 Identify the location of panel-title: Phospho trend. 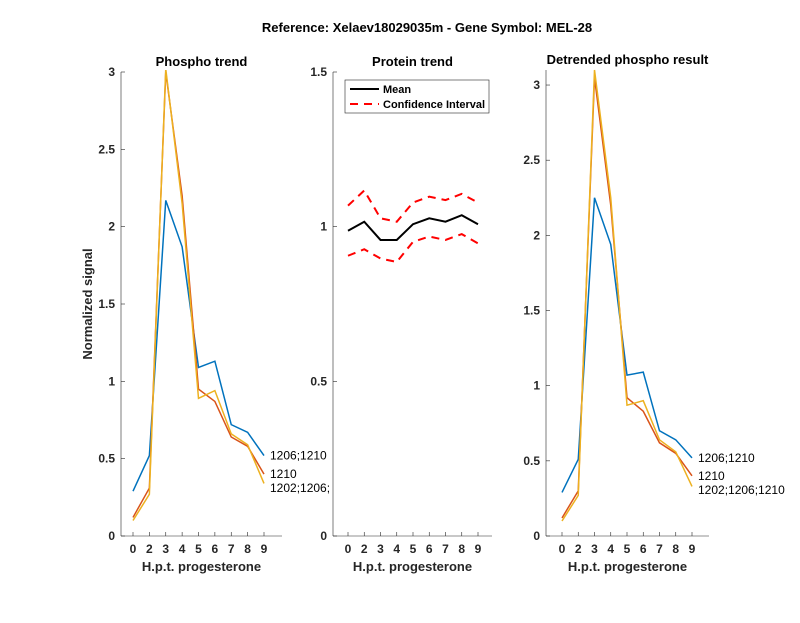
(202, 61).